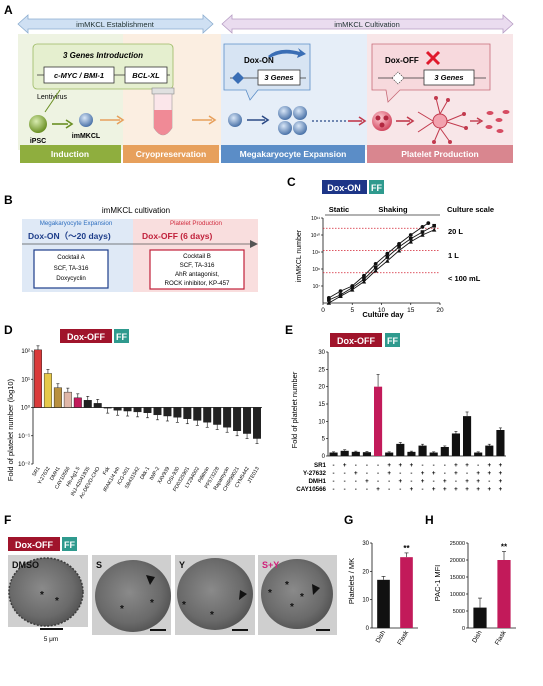  Describe the element at coordinates (381, 263) in the screenshot. I see `c-plot` at that location.